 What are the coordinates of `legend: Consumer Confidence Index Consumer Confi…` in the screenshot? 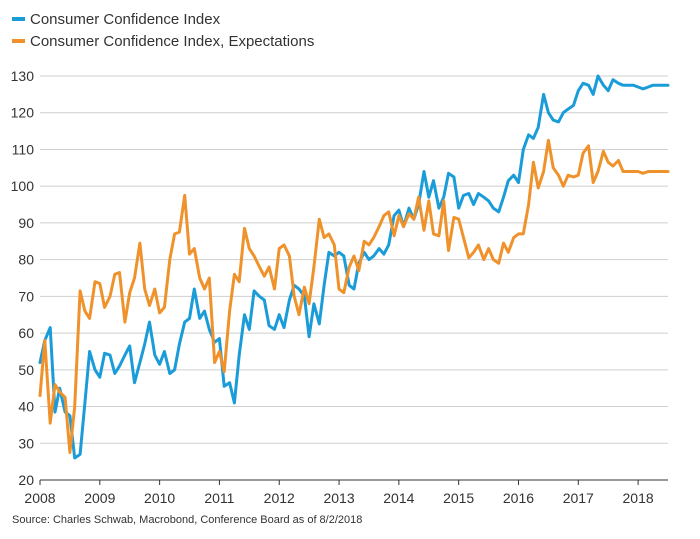 It's located at (163, 30).